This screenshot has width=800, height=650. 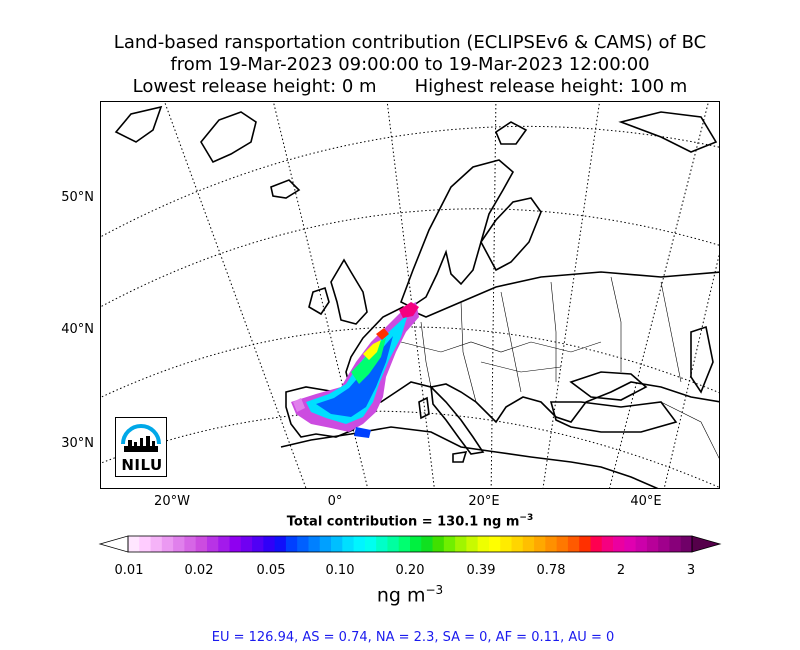 I want to click on colorbar-tick-8: 3, so click(x=691, y=570).